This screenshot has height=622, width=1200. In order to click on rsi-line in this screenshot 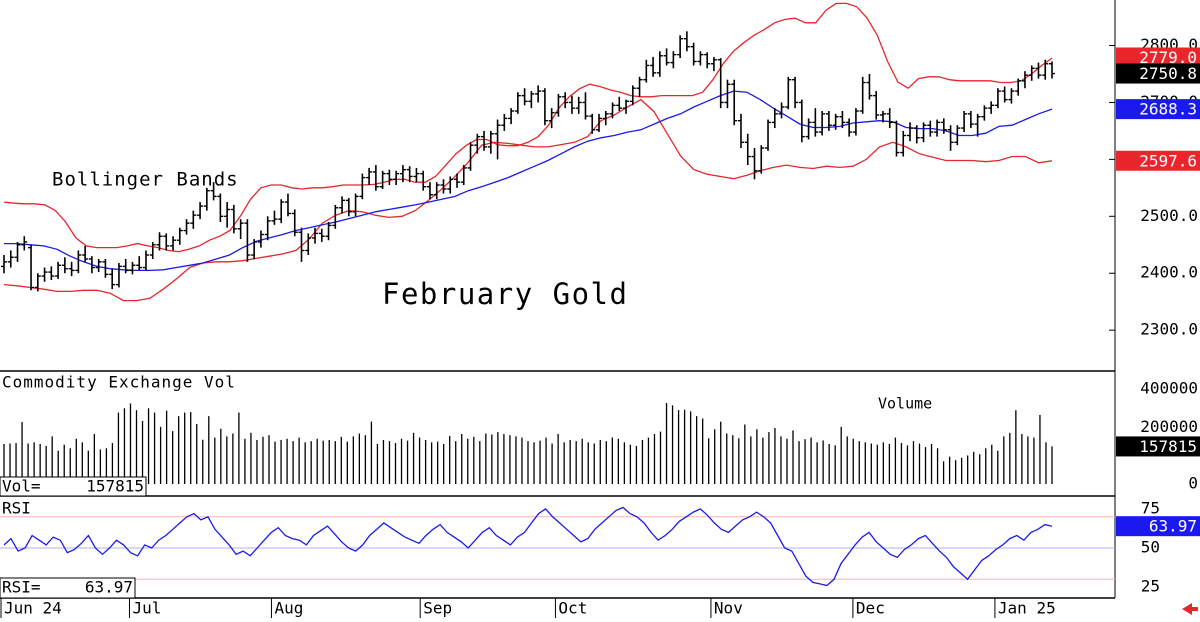, I will do `click(528, 546)`.